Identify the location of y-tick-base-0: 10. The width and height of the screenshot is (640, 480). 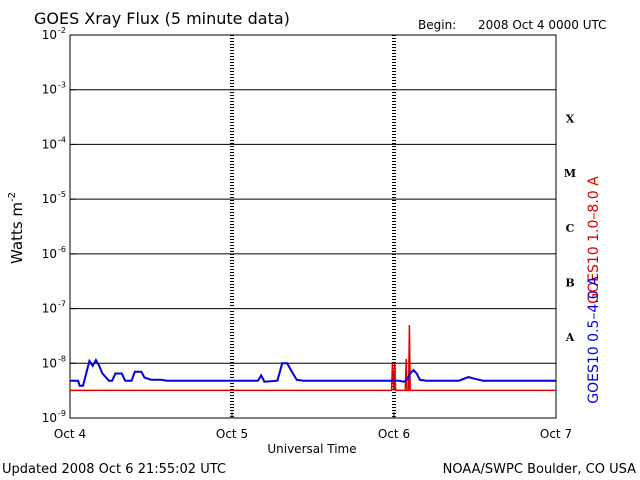
(49, 35).